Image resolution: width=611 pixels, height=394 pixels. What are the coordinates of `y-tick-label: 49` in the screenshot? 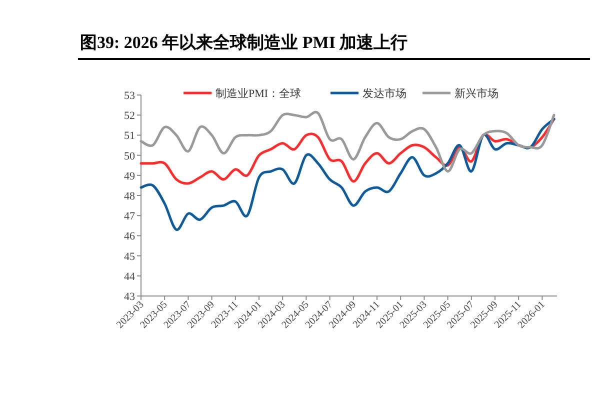 It's located at (130, 176).